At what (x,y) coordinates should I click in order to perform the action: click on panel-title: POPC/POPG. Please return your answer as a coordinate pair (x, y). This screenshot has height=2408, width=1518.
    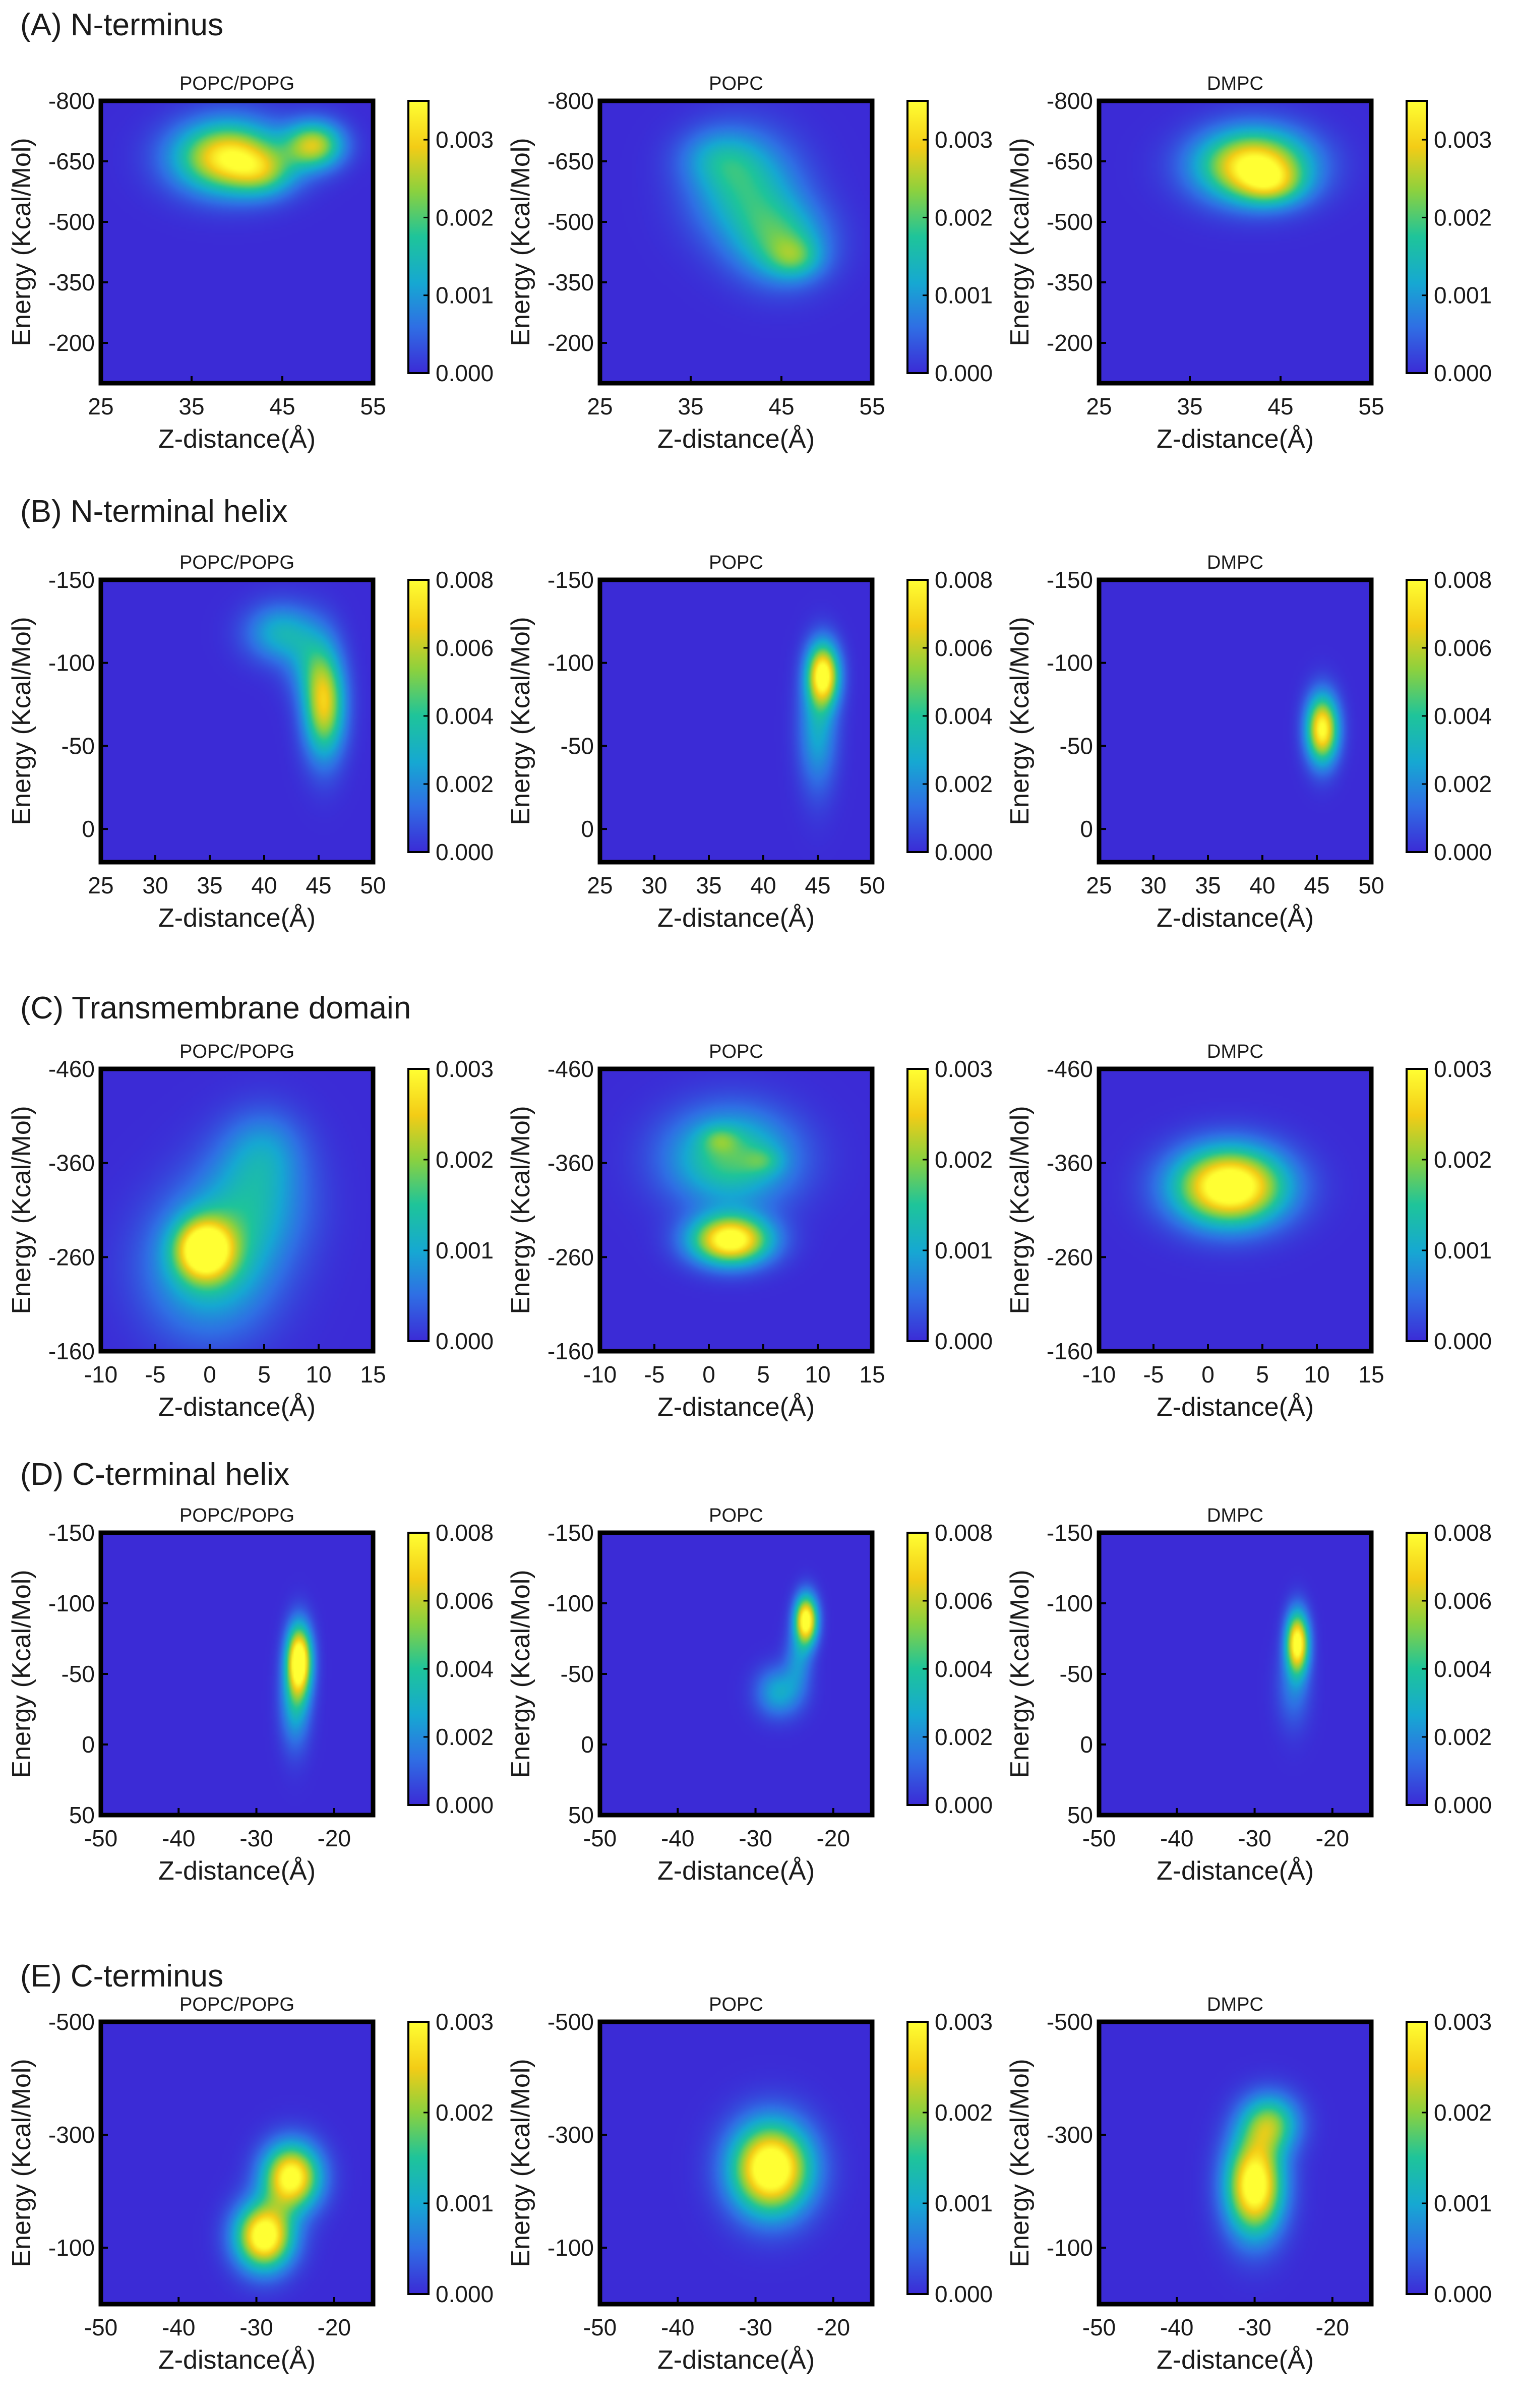
    Looking at the image, I should click on (236, 2004).